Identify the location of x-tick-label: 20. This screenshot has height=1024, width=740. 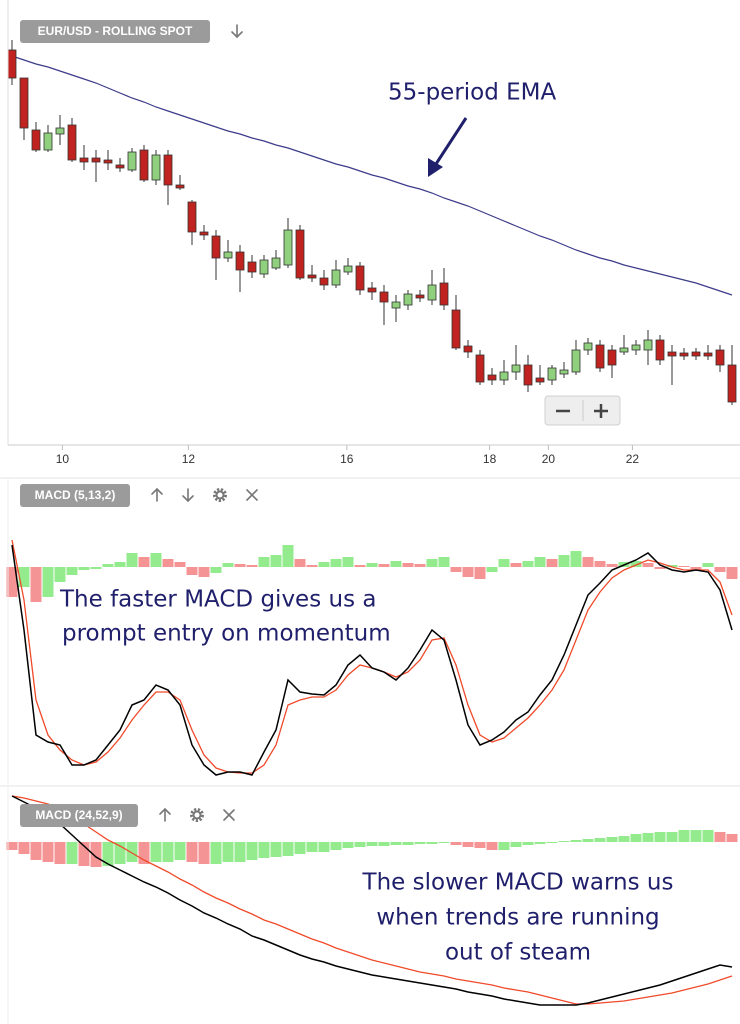
(549, 459).